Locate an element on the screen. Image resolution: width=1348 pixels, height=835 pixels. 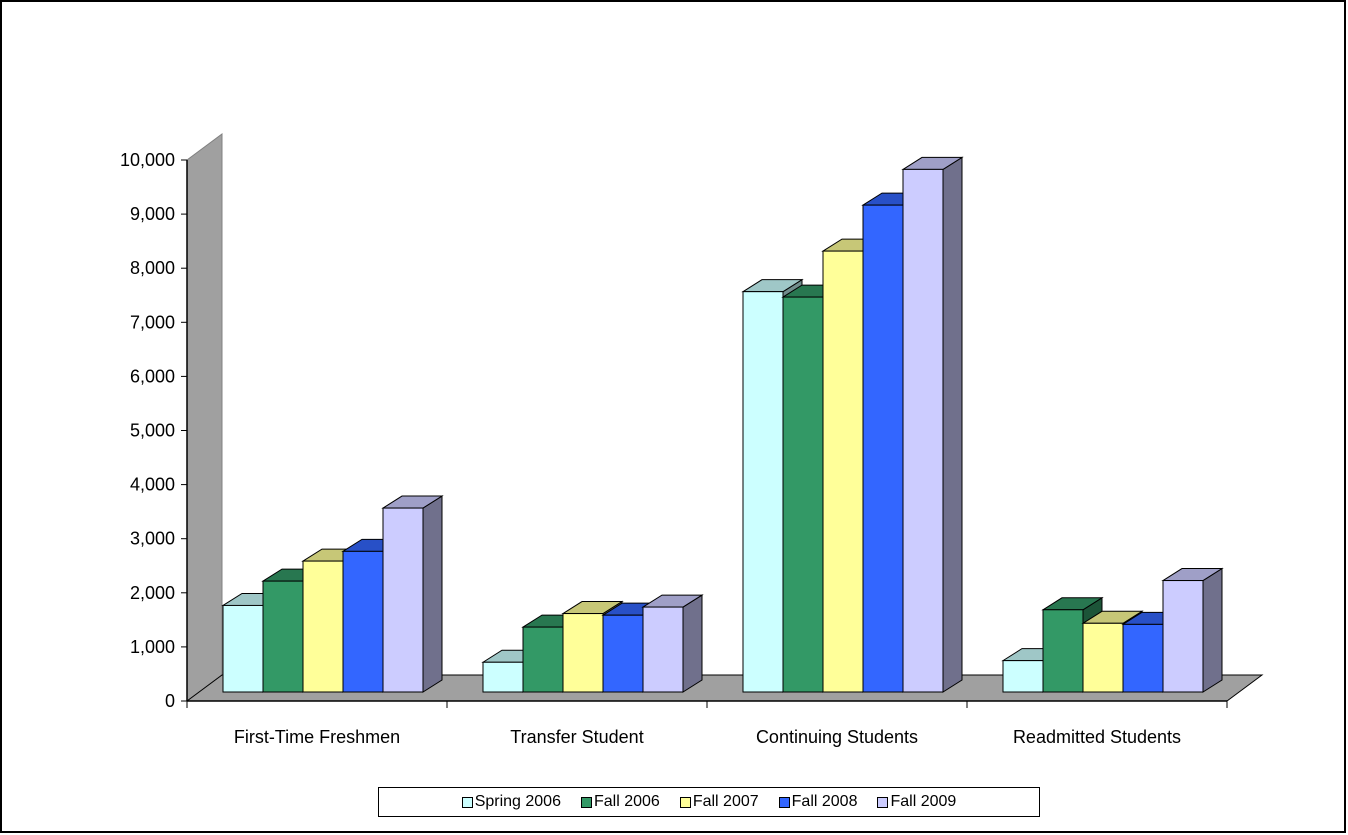
x-category-label: Transfer Student is located at coordinates (576, 737).